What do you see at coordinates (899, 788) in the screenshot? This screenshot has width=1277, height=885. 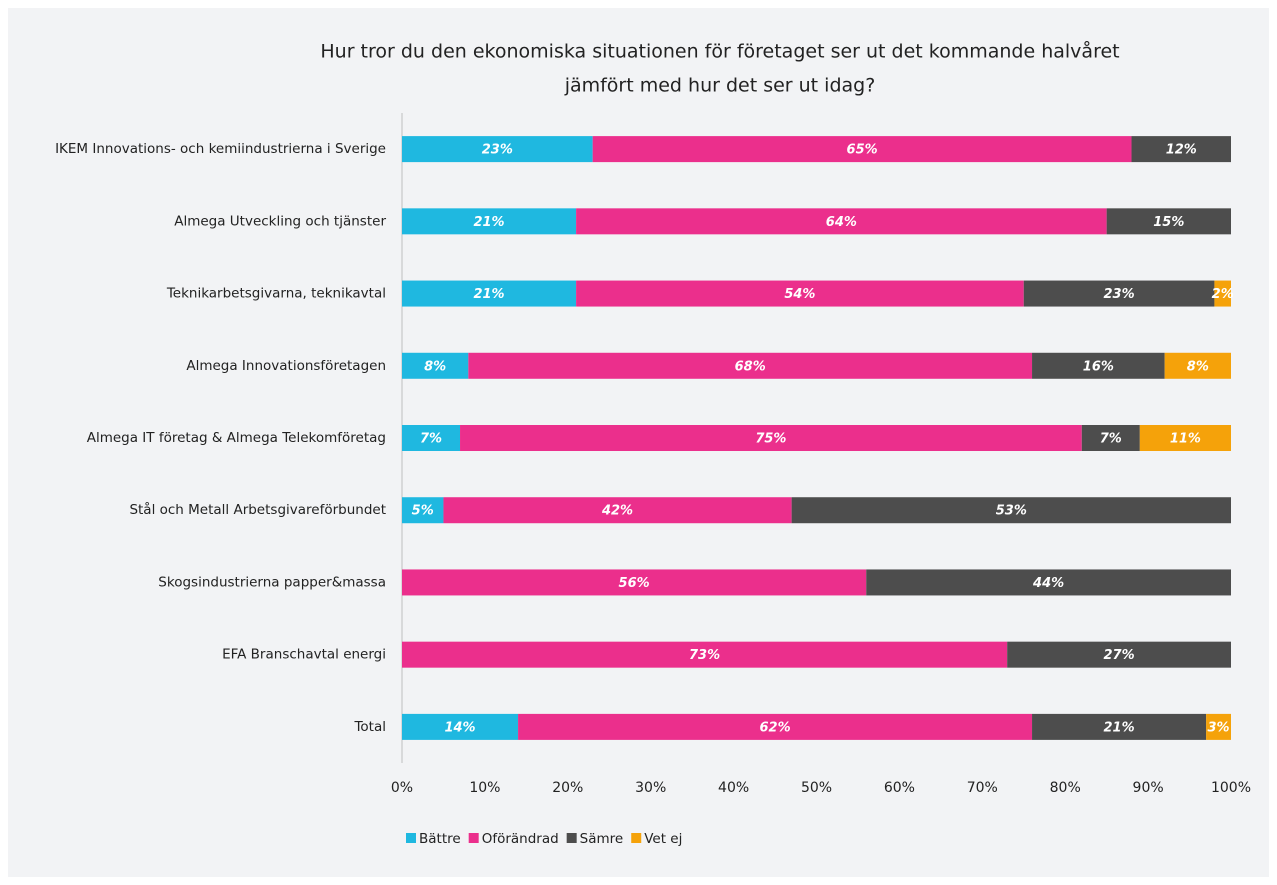 I see `x-tick-label: 60%` at bounding box center [899, 788].